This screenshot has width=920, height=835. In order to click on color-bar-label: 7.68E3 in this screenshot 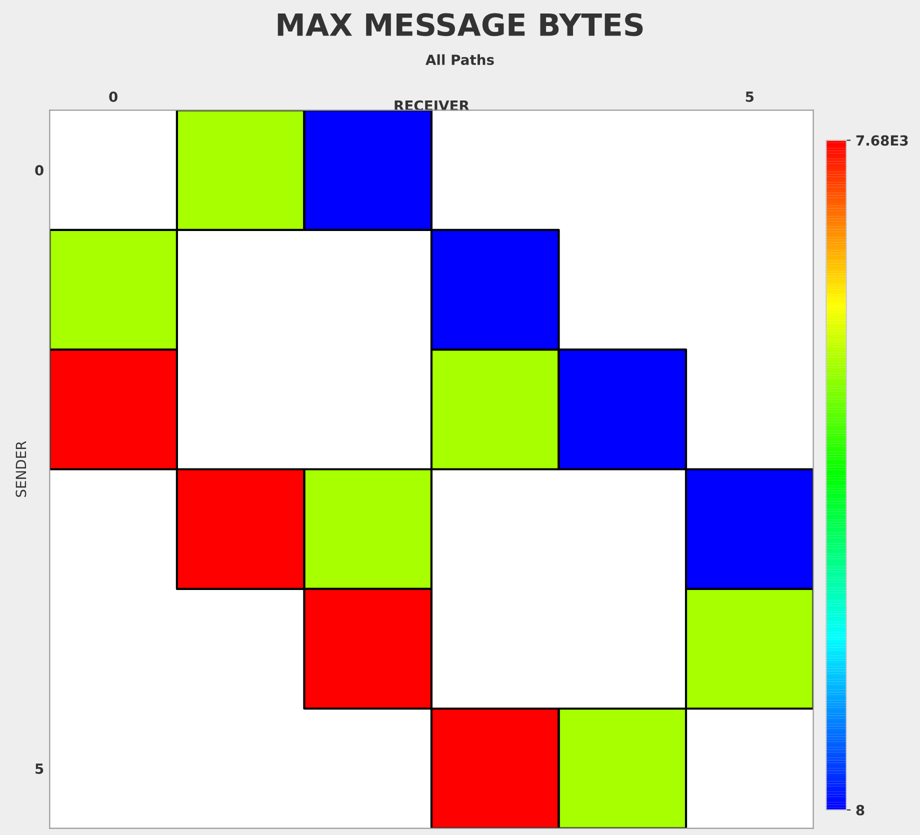, I will do `click(882, 140)`.